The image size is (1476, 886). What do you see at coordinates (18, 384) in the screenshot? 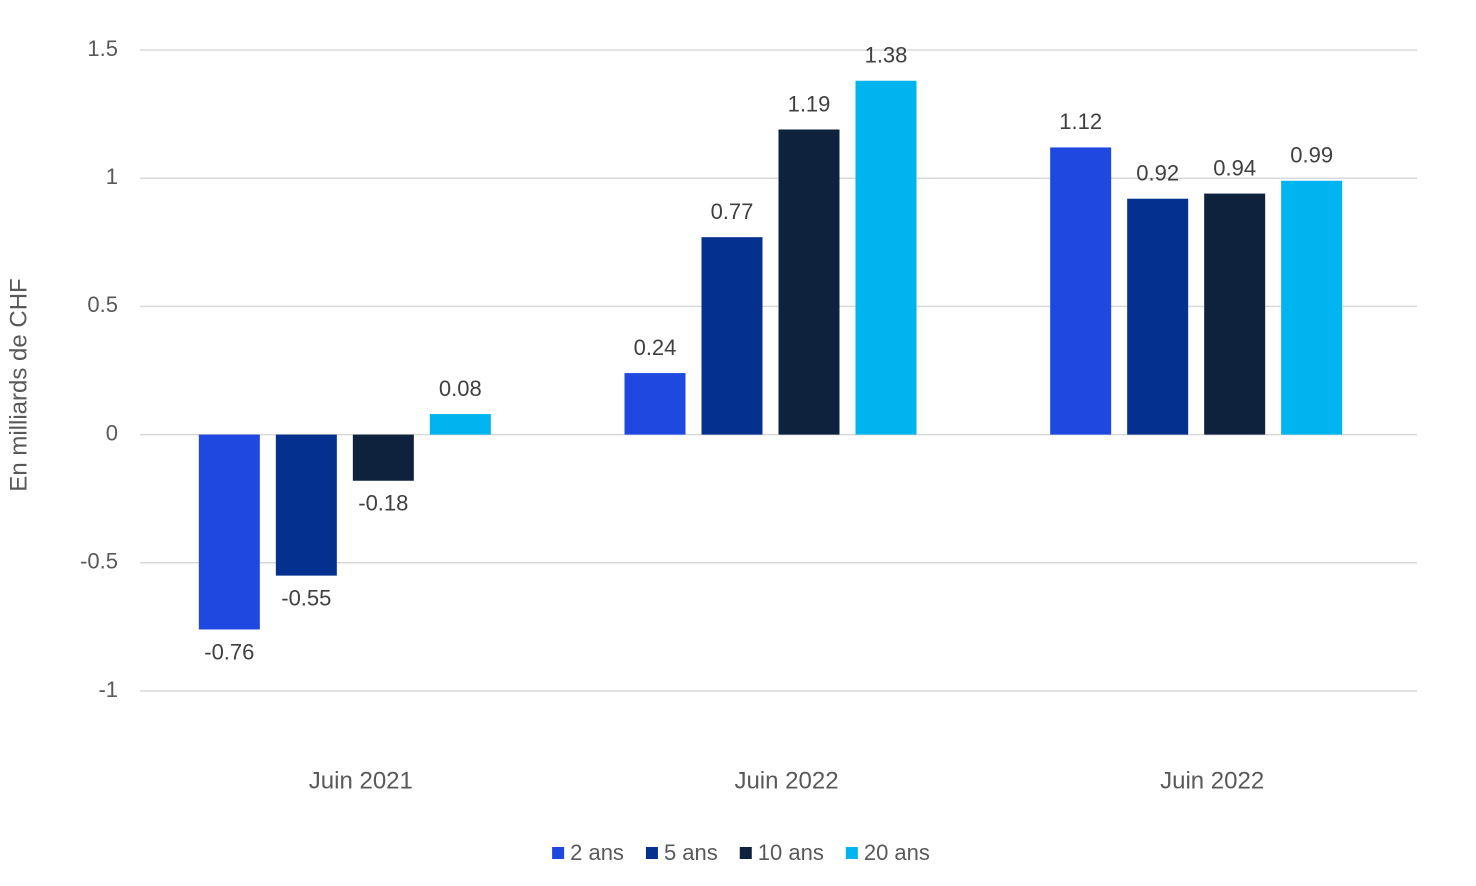
I see `y-axis-title: En milliards de CHF` at bounding box center [18, 384].